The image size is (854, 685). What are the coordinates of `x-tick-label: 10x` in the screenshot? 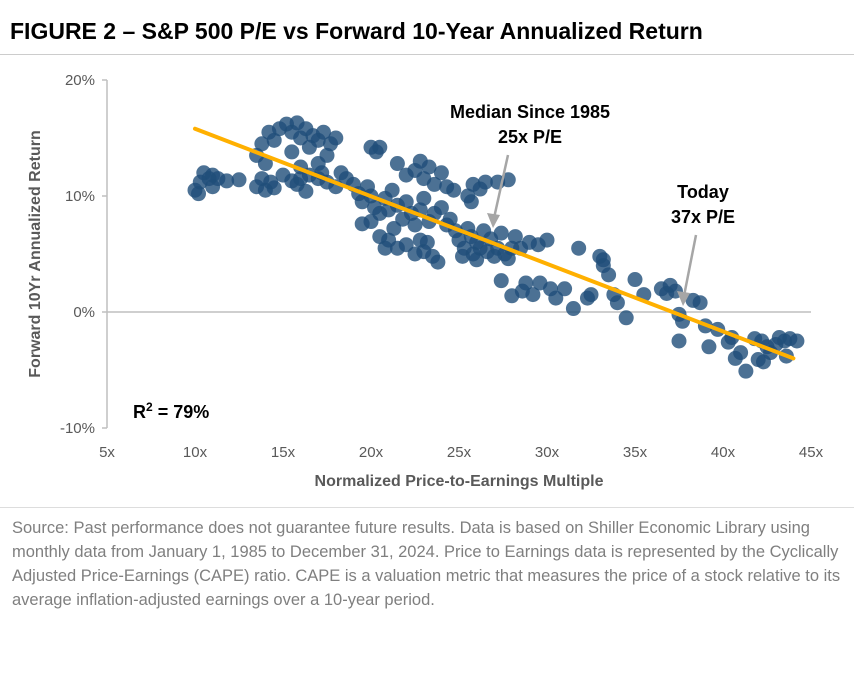 It's located at (195, 452).